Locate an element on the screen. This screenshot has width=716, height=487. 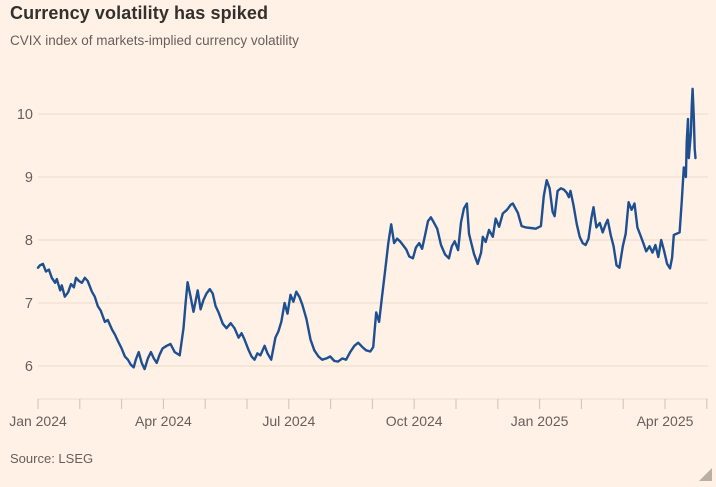
y-tick-label: 7 is located at coordinates (29, 304).